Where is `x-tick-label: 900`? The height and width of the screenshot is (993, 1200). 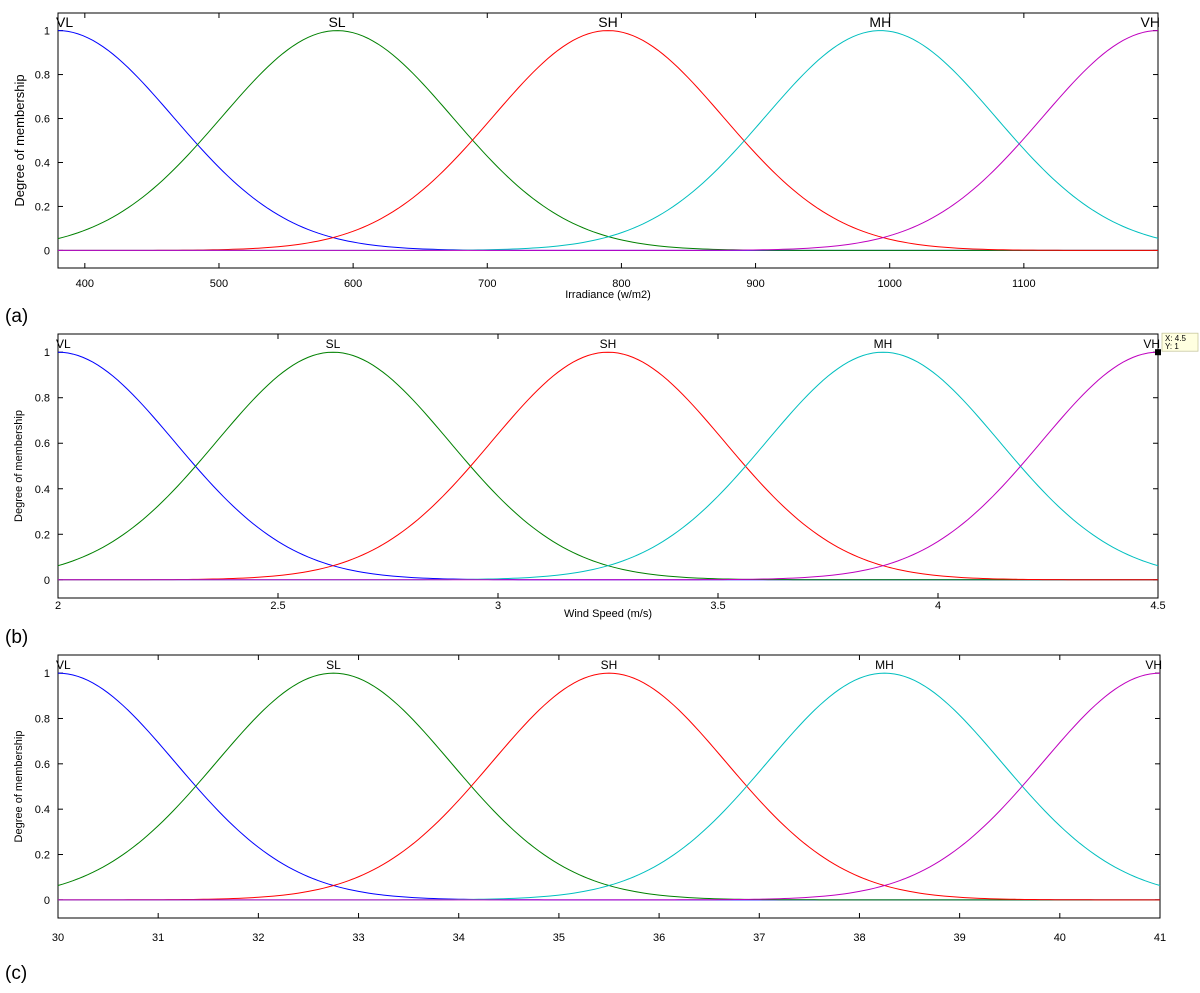 x-tick-label: 900 is located at coordinates (755, 284).